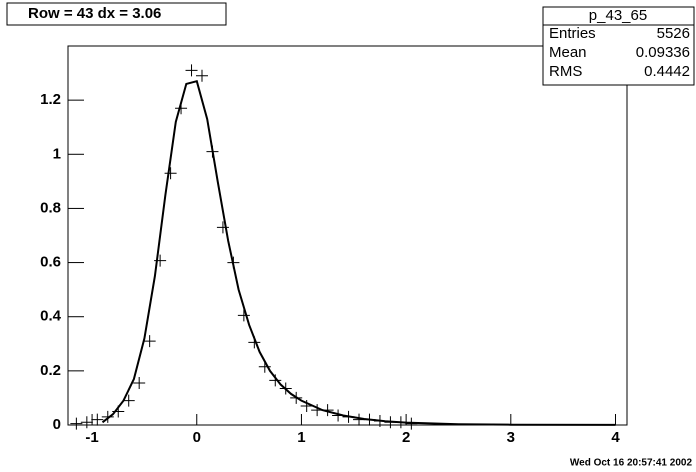  I want to click on stats-label: Entries, so click(572, 33).